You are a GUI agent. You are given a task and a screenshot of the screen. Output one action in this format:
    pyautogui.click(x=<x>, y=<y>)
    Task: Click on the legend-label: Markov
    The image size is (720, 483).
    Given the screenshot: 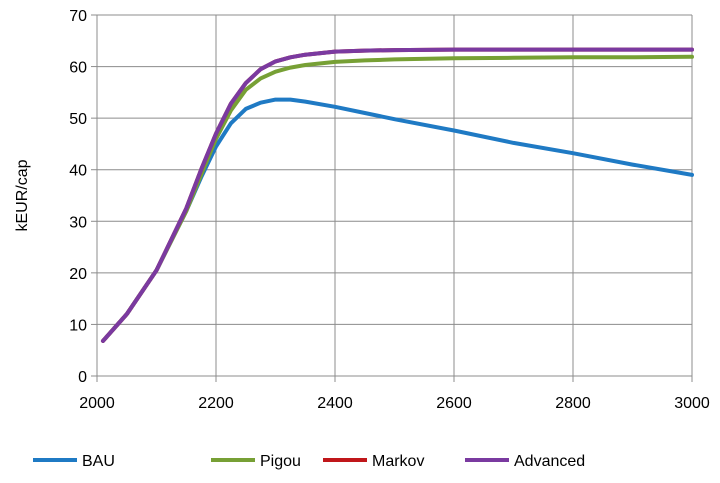 What is the action you would take?
    pyautogui.click(x=398, y=461)
    